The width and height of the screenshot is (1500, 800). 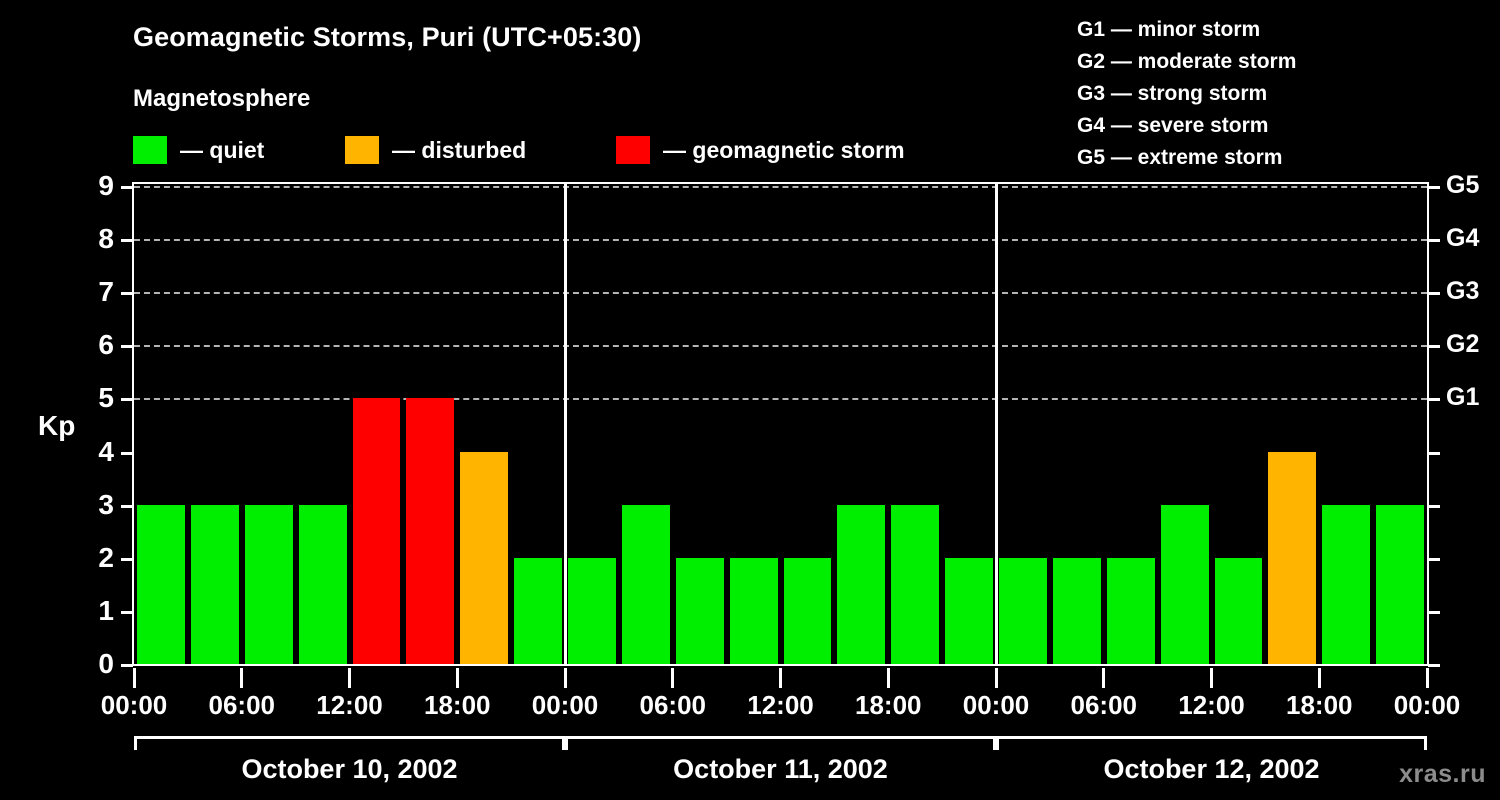 What do you see at coordinates (349, 769) in the screenshot?
I see `day-label-1: October 10, 2002` at bounding box center [349, 769].